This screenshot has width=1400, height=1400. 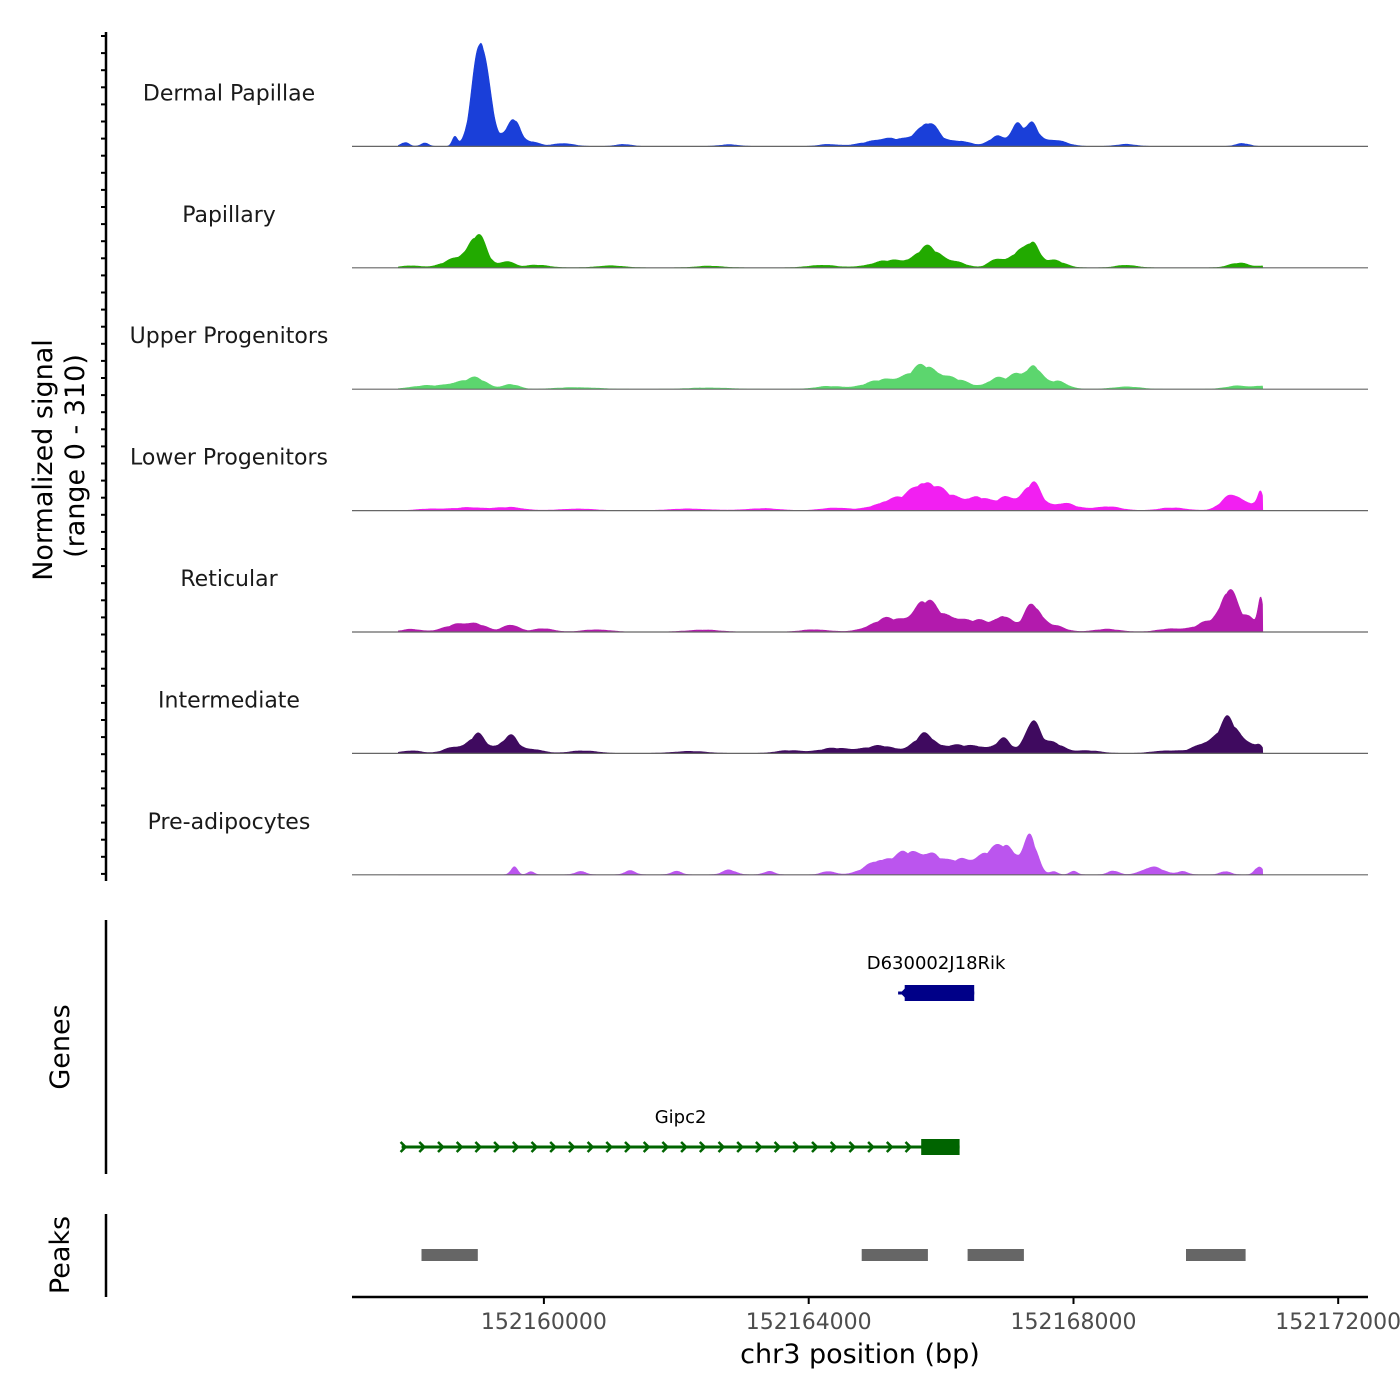 I want to click on x-tick-label: 152160000, so click(x=544, y=1322).